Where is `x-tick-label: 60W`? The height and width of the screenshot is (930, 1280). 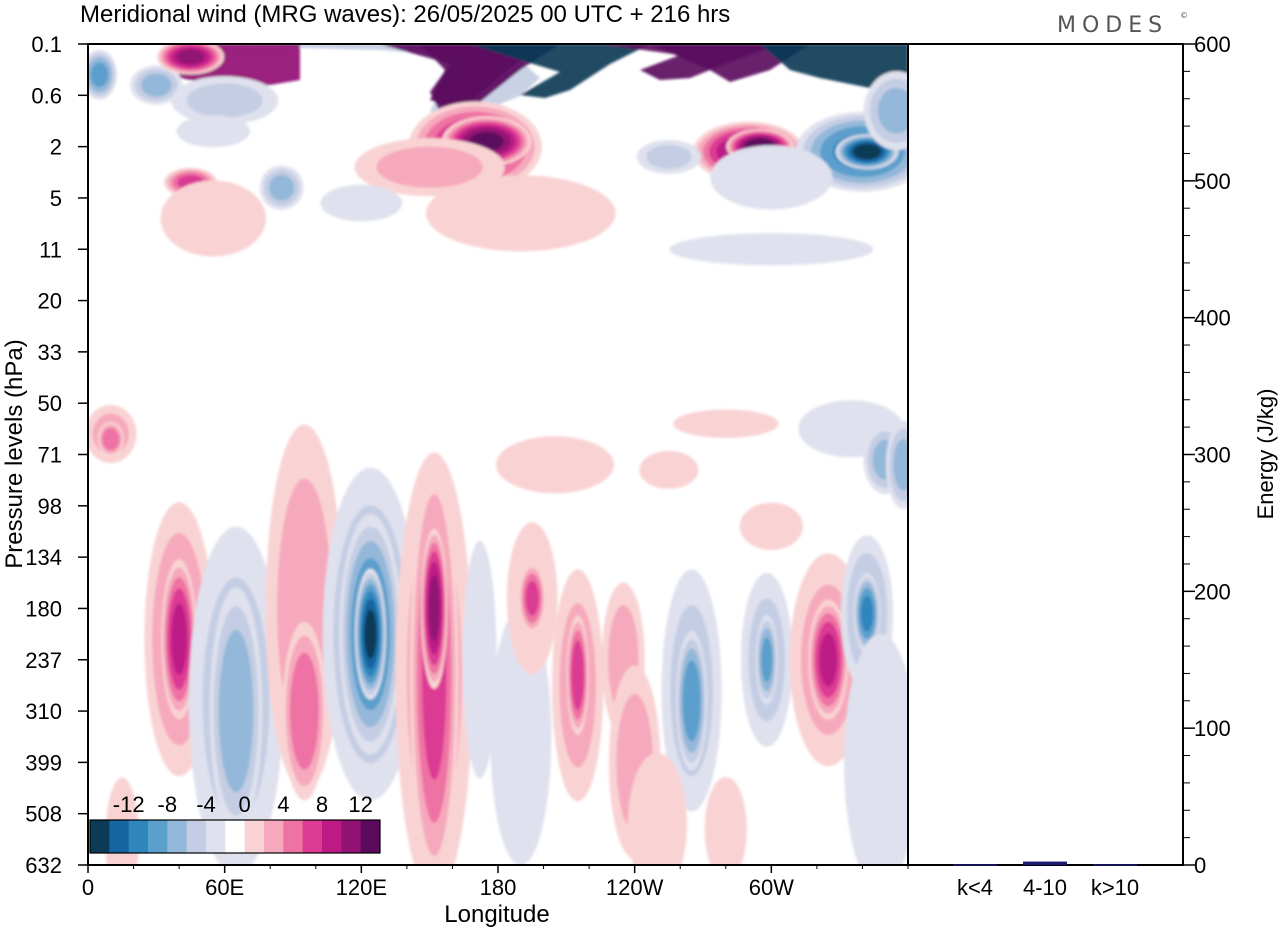
x-tick-label: 60W is located at coordinates (771, 887).